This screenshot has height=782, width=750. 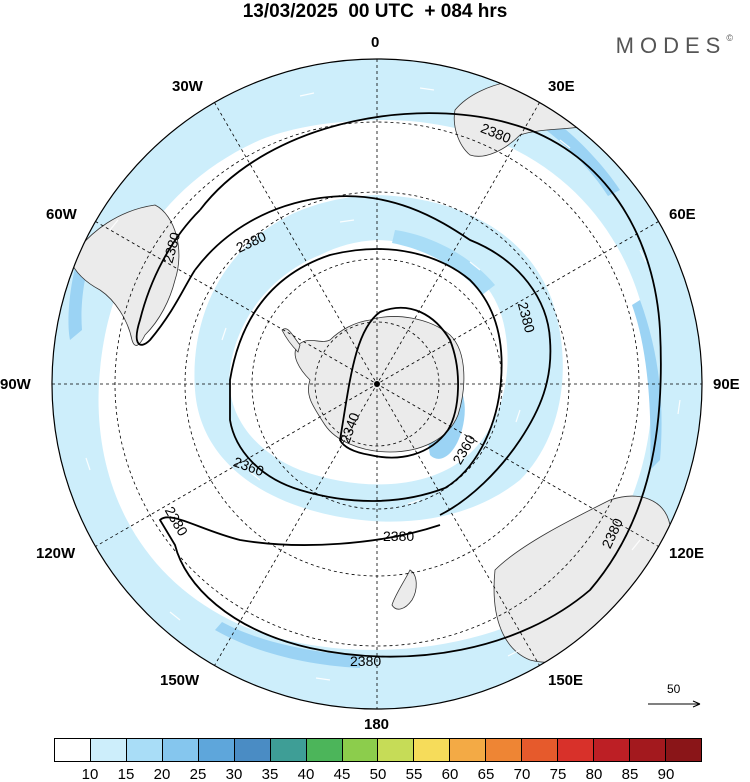 I want to click on colorbar-tick-label: 45, so click(x=342, y=774).